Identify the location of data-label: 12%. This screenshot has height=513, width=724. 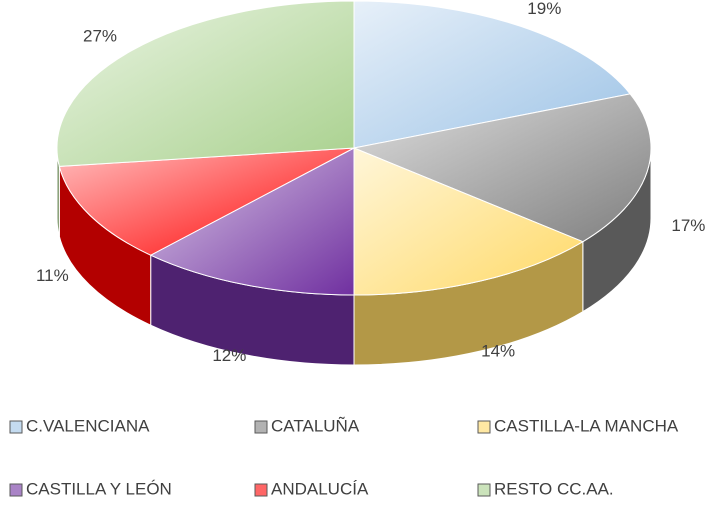
(229, 355).